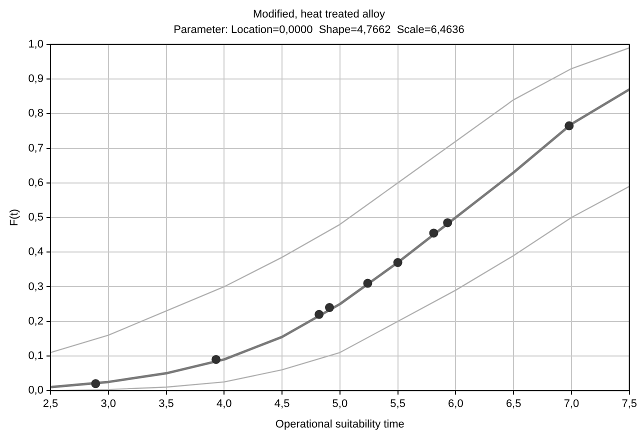  What do you see at coordinates (108, 404) in the screenshot?
I see `x-tick-label: 3,0` at bounding box center [108, 404].